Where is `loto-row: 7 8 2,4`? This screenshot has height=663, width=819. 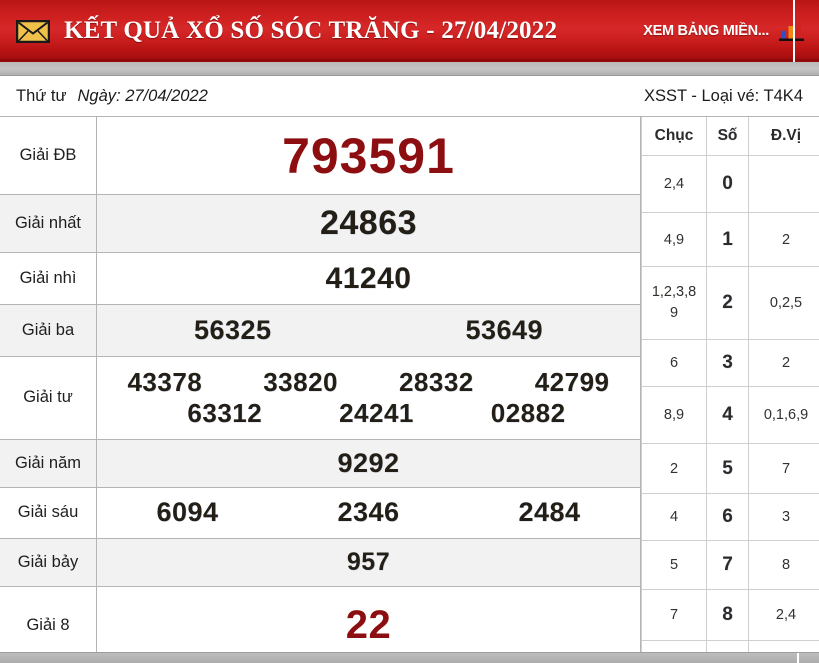 loto-row: 7 8 2,4 is located at coordinates (730, 615).